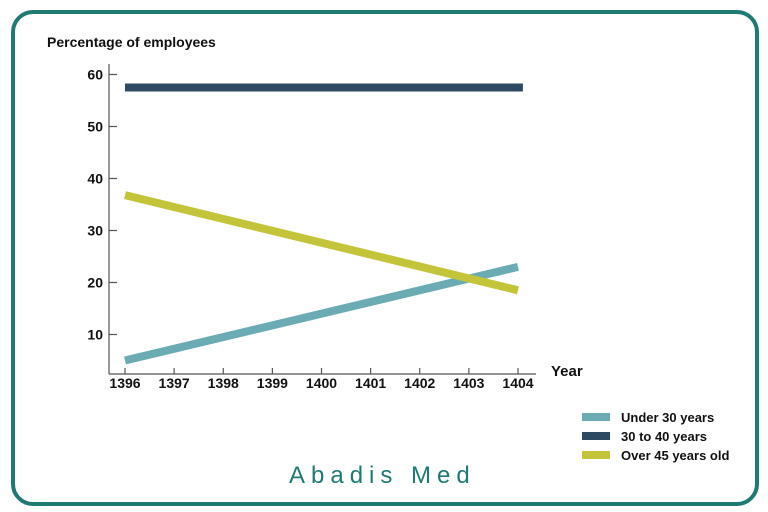 This screenshot has height=512, width=768. What do you see at coordinates (321, 383) in the screenshot?
I see `x-tick-label: 1400` at bounding box center [321, 383].